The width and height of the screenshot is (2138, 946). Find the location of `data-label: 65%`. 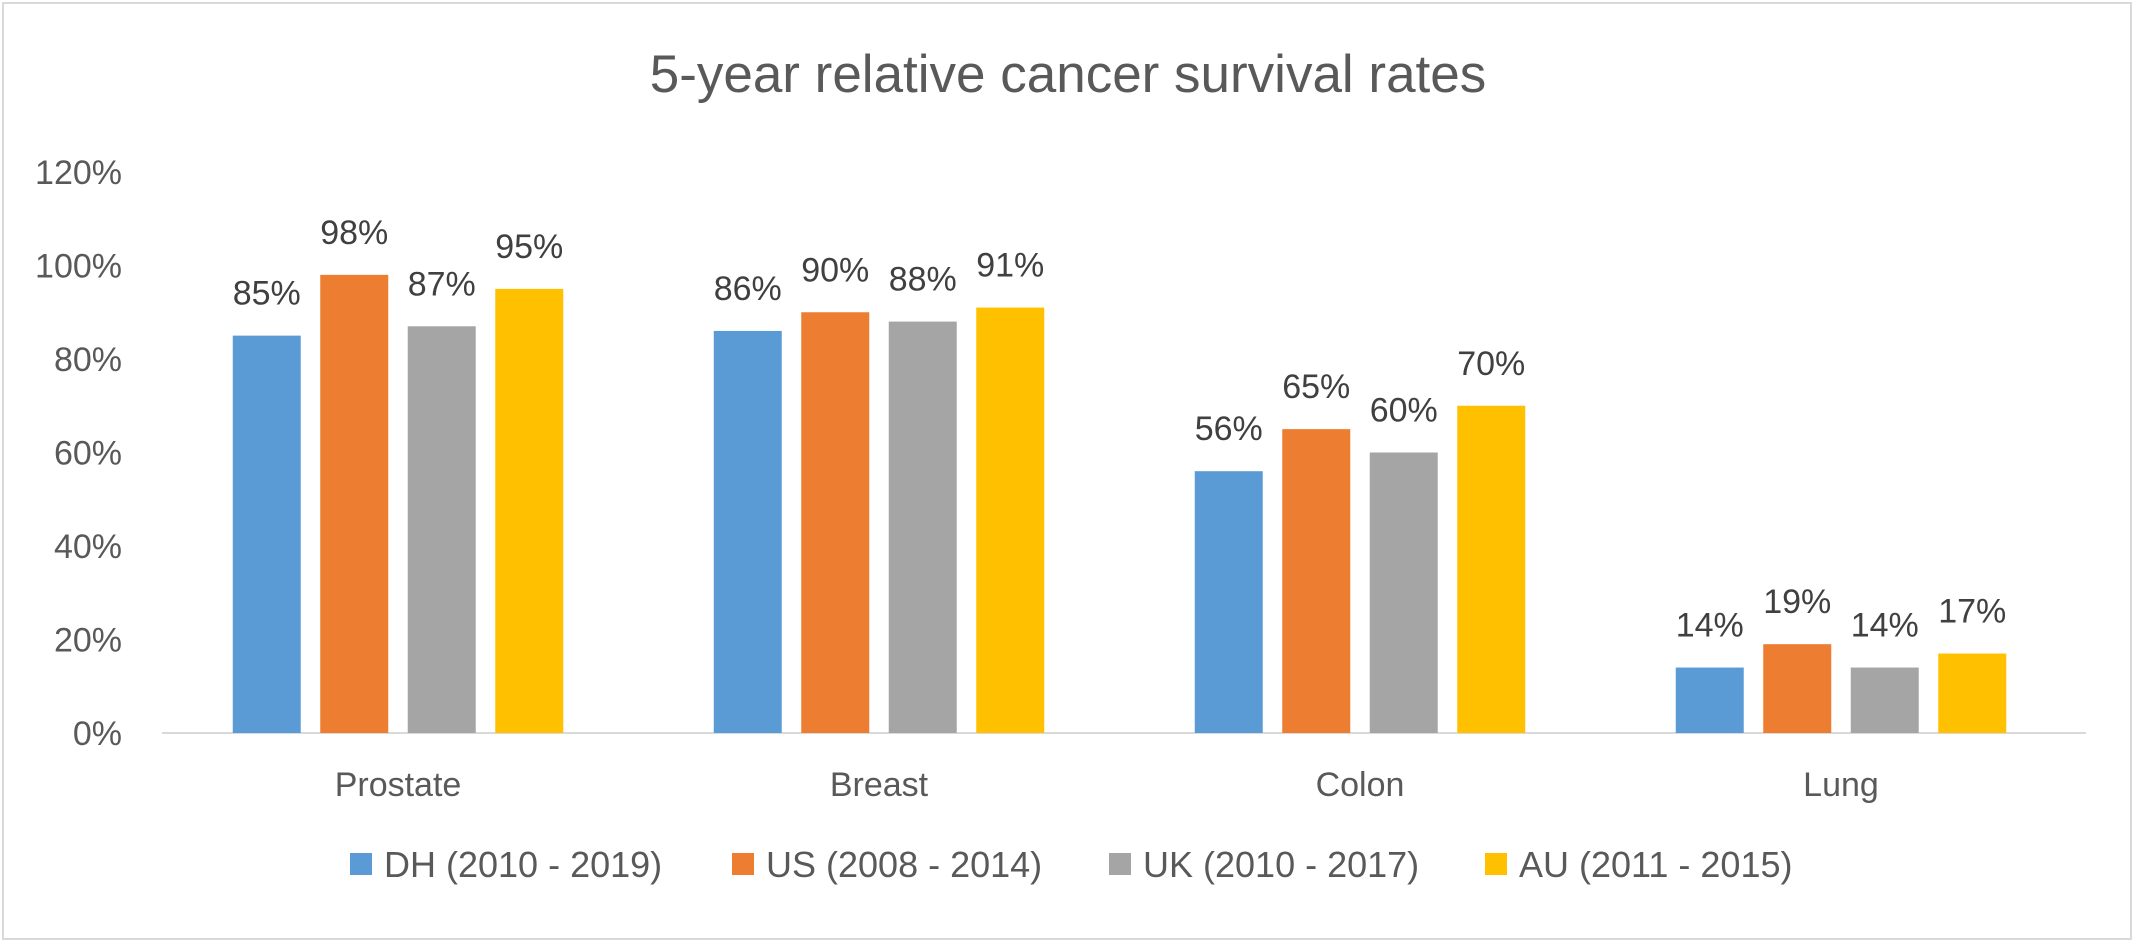

data-label: 65% is located at coordinates (1316, 387).